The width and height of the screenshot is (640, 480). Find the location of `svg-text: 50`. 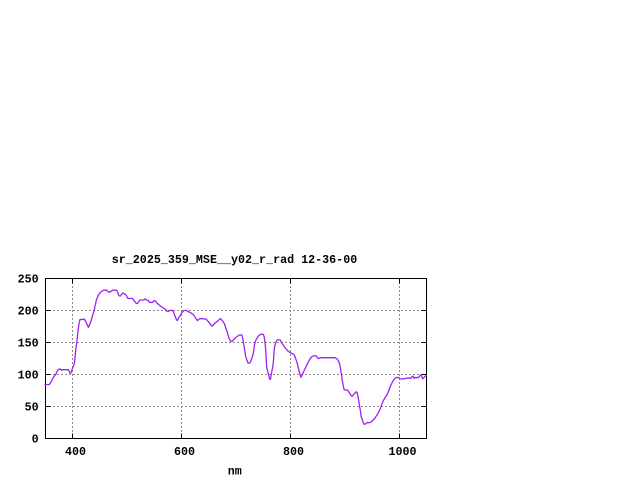

svg-text: 50 is located at coordinates (32, 408).